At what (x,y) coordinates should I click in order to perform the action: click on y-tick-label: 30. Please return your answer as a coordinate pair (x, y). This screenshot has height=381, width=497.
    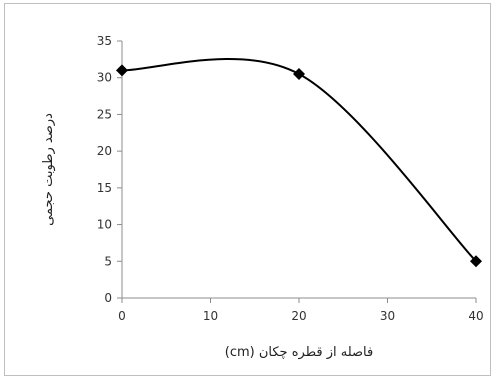
    Looking at the image, I should click on (104, 78).